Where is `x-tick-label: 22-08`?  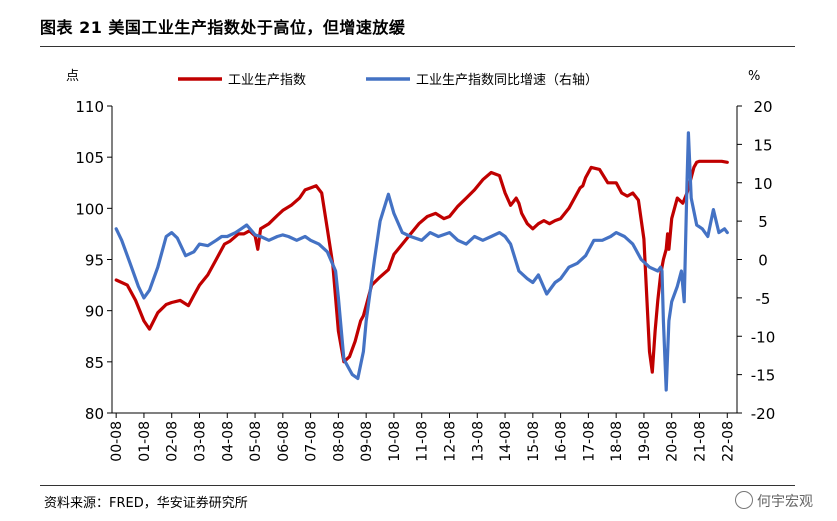
x-tick-label: 22-08 is located at coordinates (728, 441).